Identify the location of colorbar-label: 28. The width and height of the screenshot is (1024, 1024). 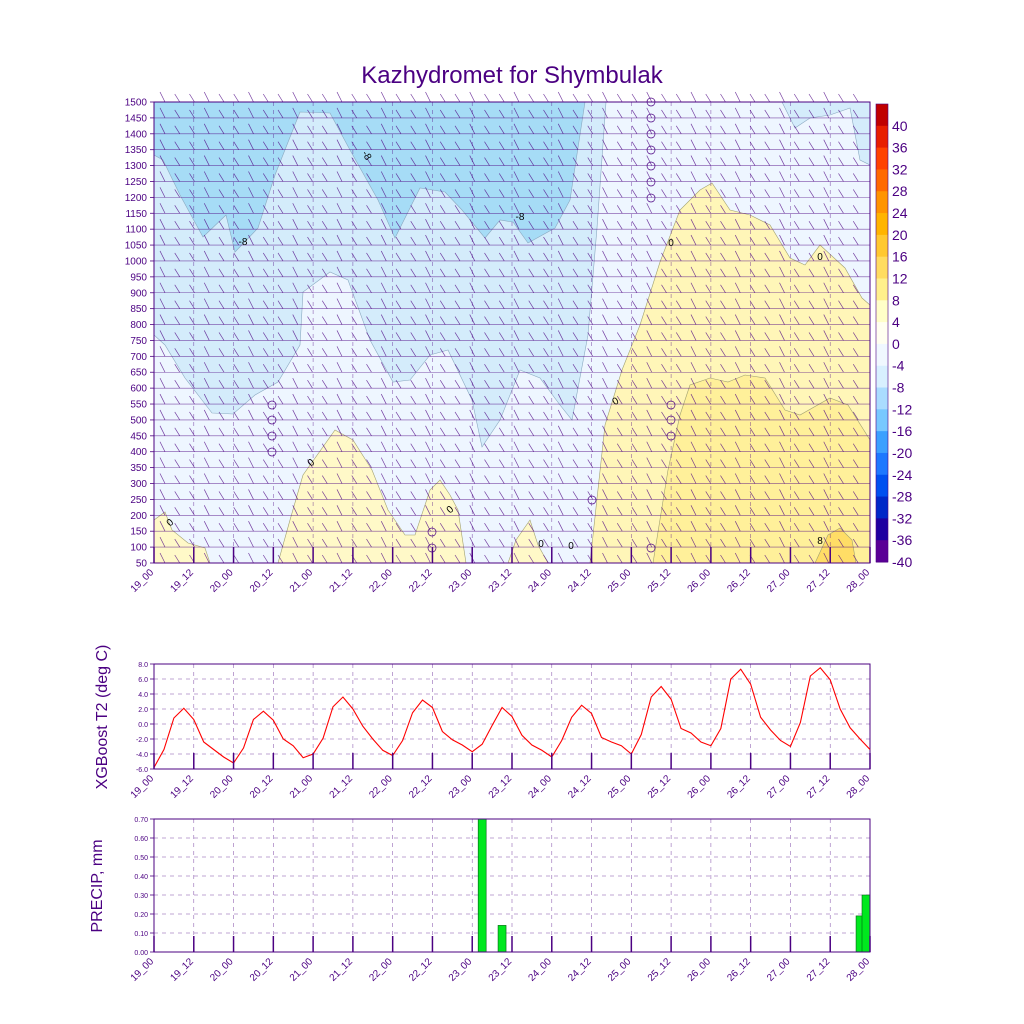
(900, 191).